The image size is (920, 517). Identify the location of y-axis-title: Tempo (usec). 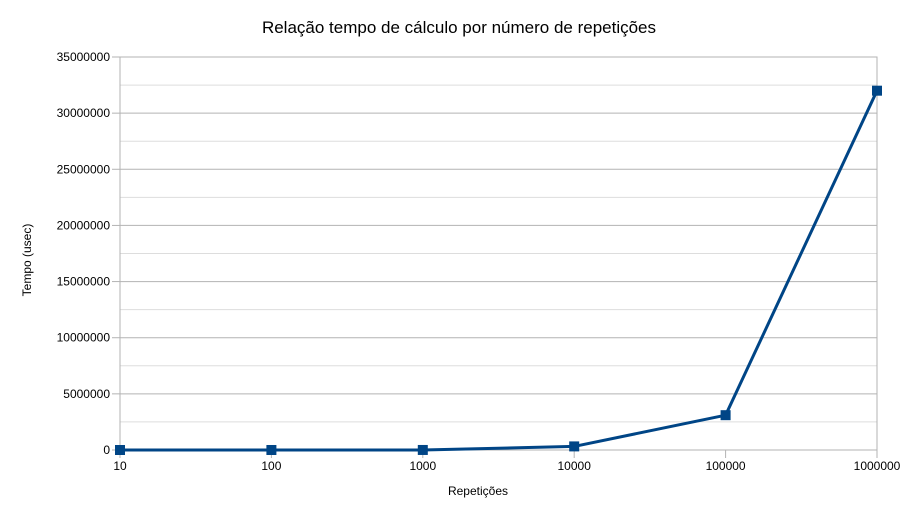
(27, 260).